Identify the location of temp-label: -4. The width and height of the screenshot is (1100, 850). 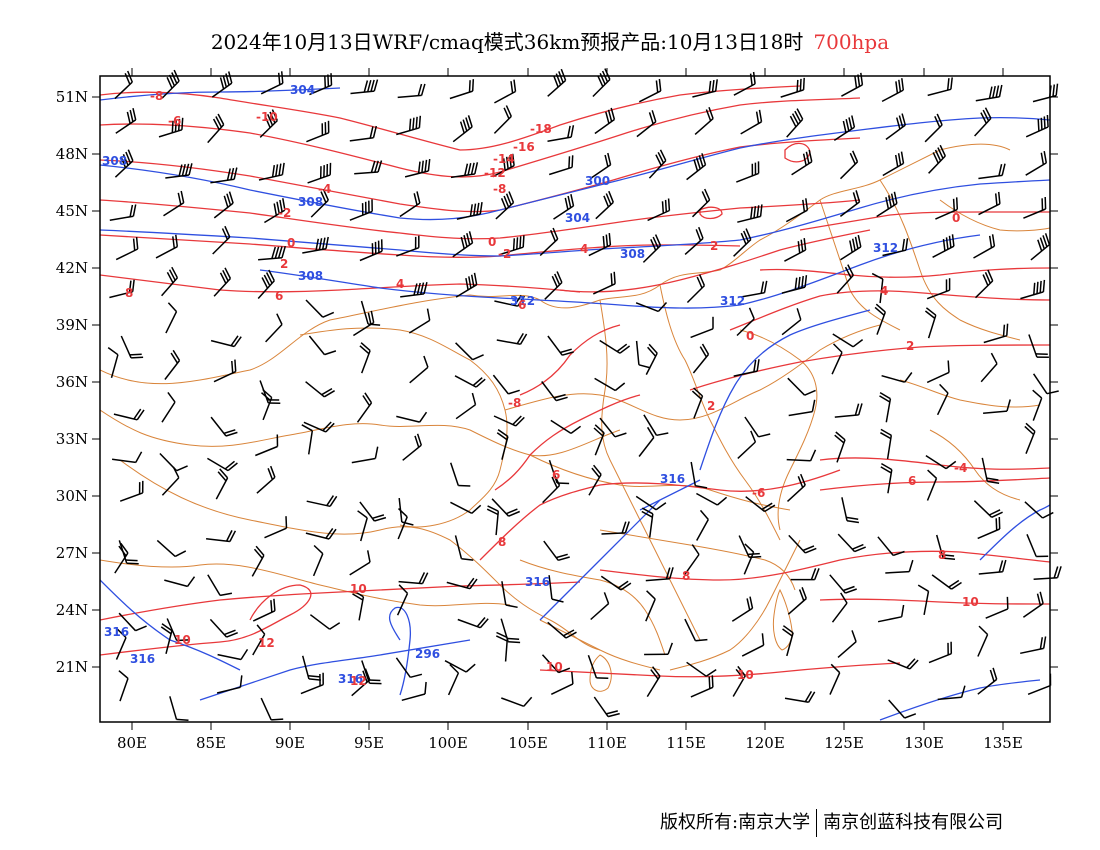
(960, 468).